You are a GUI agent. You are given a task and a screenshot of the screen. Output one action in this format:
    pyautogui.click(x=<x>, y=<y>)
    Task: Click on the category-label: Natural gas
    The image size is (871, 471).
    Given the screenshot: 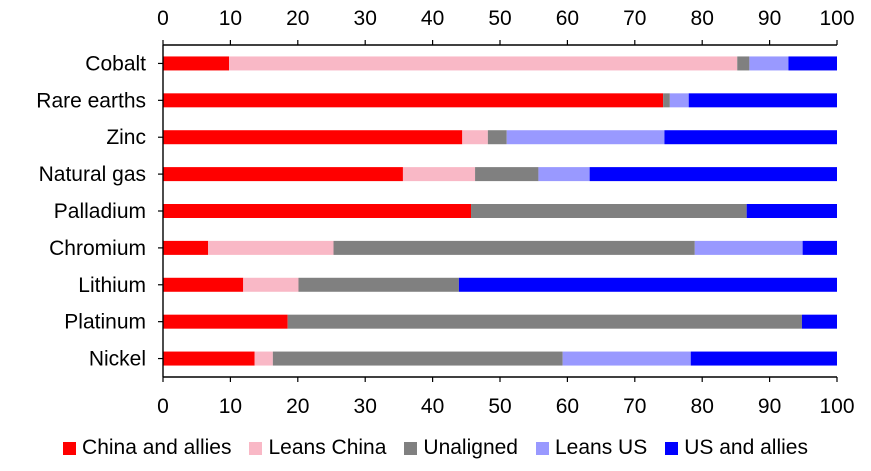 What is the action you would take?
    pyautogui.click(x=92, y=174)
    